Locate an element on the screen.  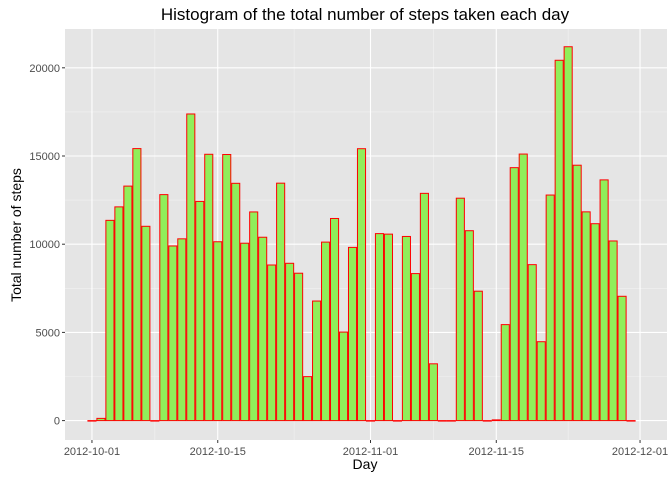
x-tick-label: 2012-10-01 is located at coordinates (92, 452).